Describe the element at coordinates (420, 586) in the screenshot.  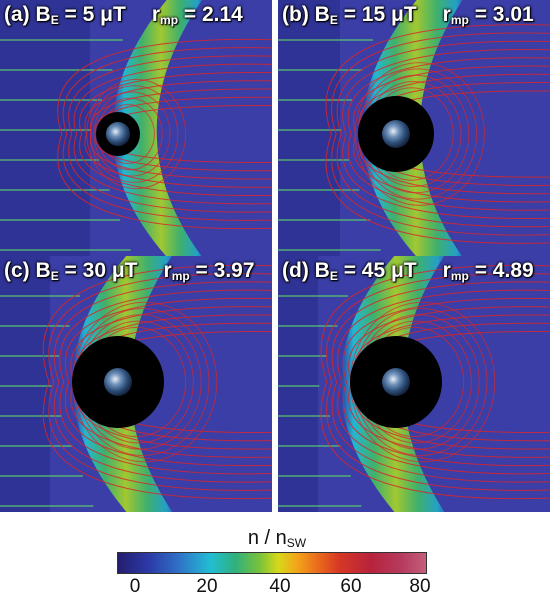
I see `colorbar-tick-80: 80` at that location.